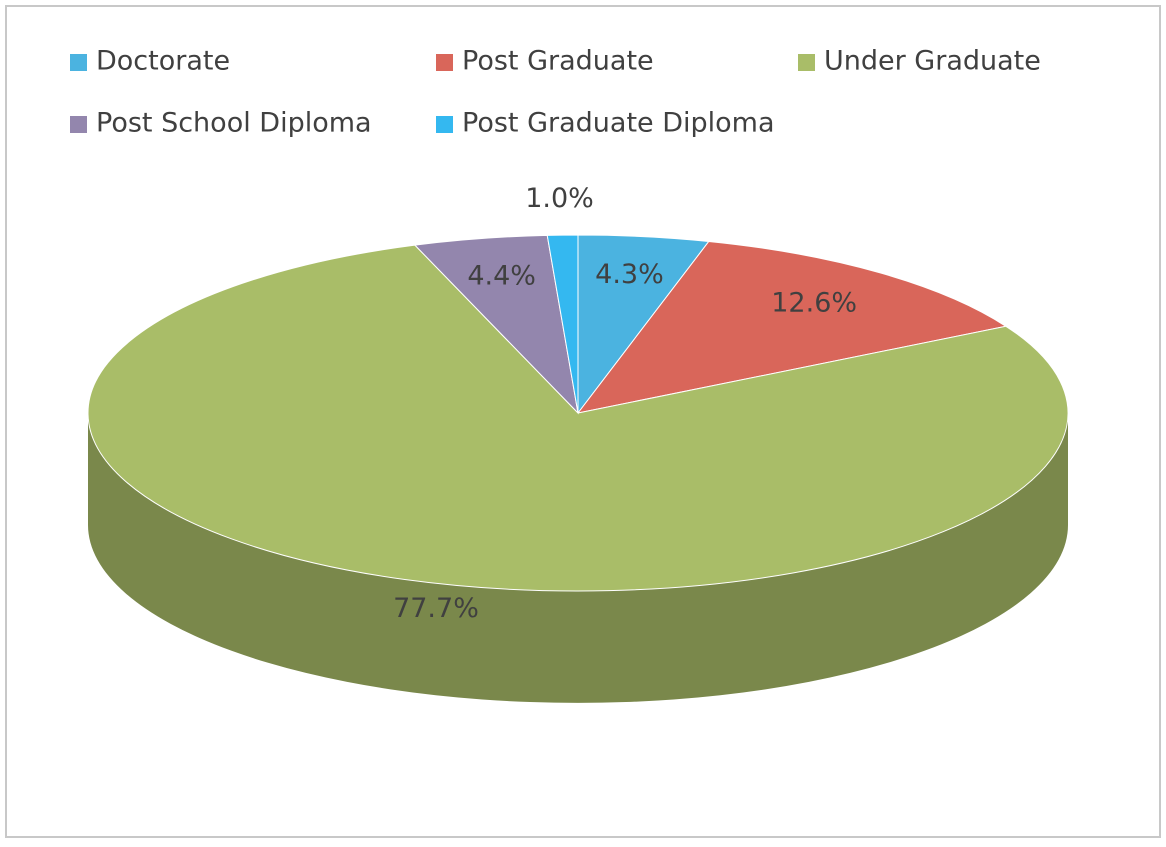 The width and height of the screenshot is (1166, 847). I want to click on legend-label: Under Graduate, so click(932, 61).